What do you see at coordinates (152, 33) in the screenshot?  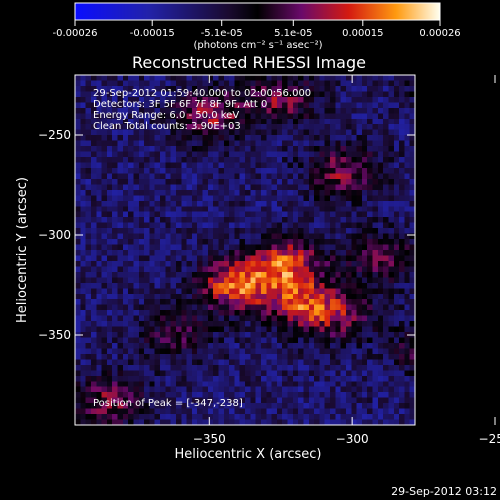 I see `colorbar-tick-label: -0.00015` at bounding box center [152, 33].